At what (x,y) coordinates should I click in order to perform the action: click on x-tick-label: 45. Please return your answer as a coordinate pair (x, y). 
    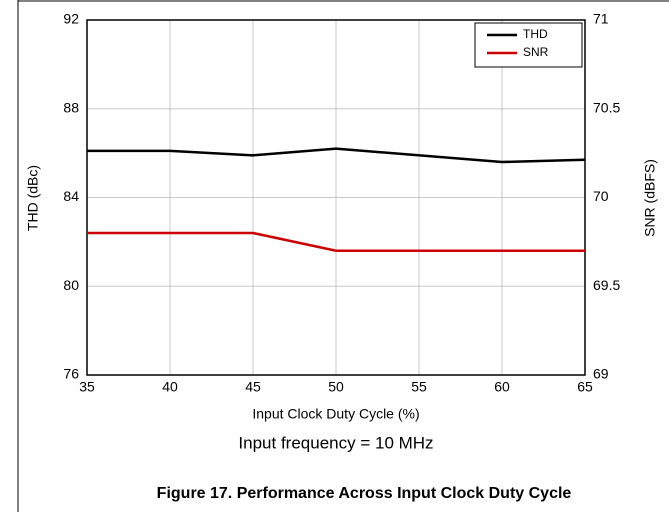
    Looking at the image, I should click on (253, 387).